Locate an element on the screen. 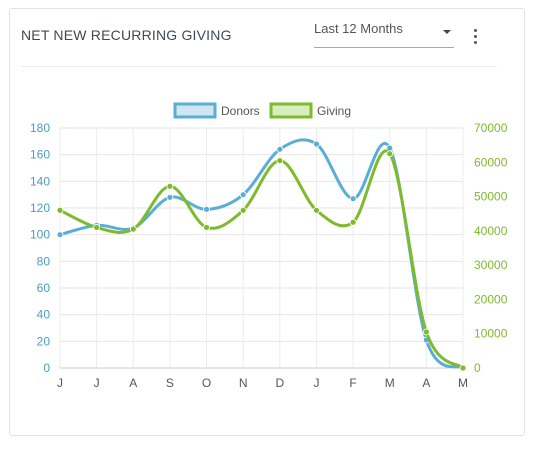  y-right-tick-label: 10000 is located at coordinates (491, 334).